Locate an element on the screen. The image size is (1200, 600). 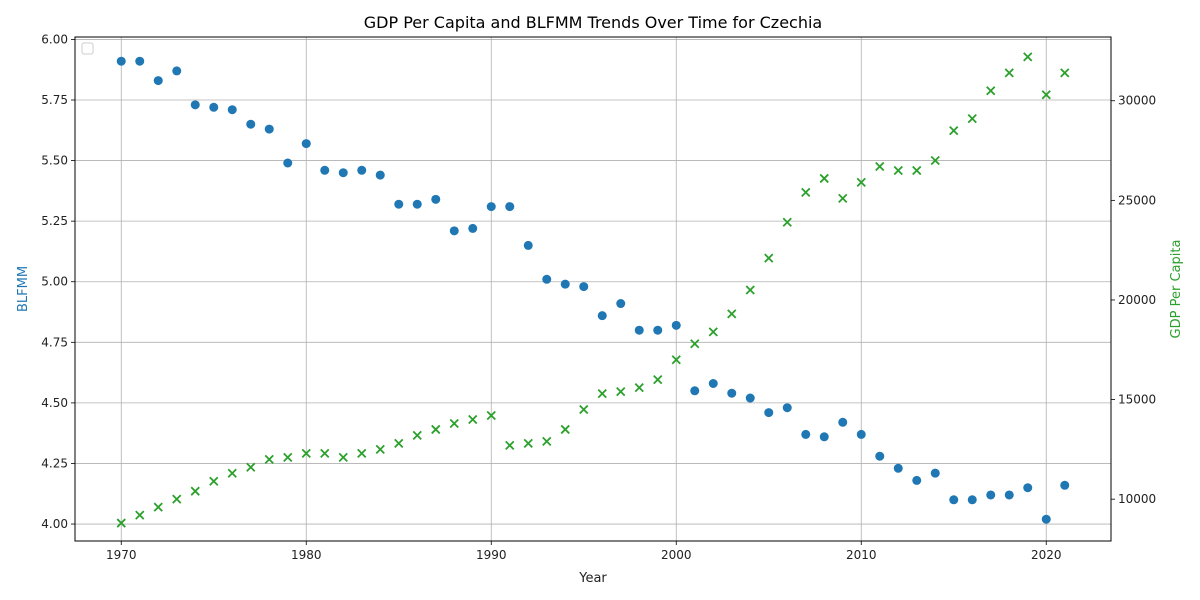
x-tick-label: 1990 is located at coordinates (491, 555).